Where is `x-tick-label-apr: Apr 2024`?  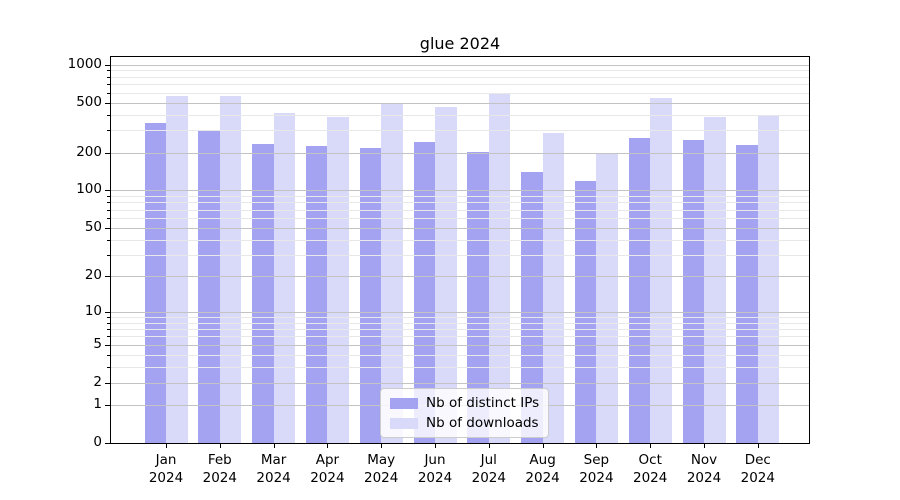
x-tick-label-apr: Apr 2024 is located at coordinates (327, 469).